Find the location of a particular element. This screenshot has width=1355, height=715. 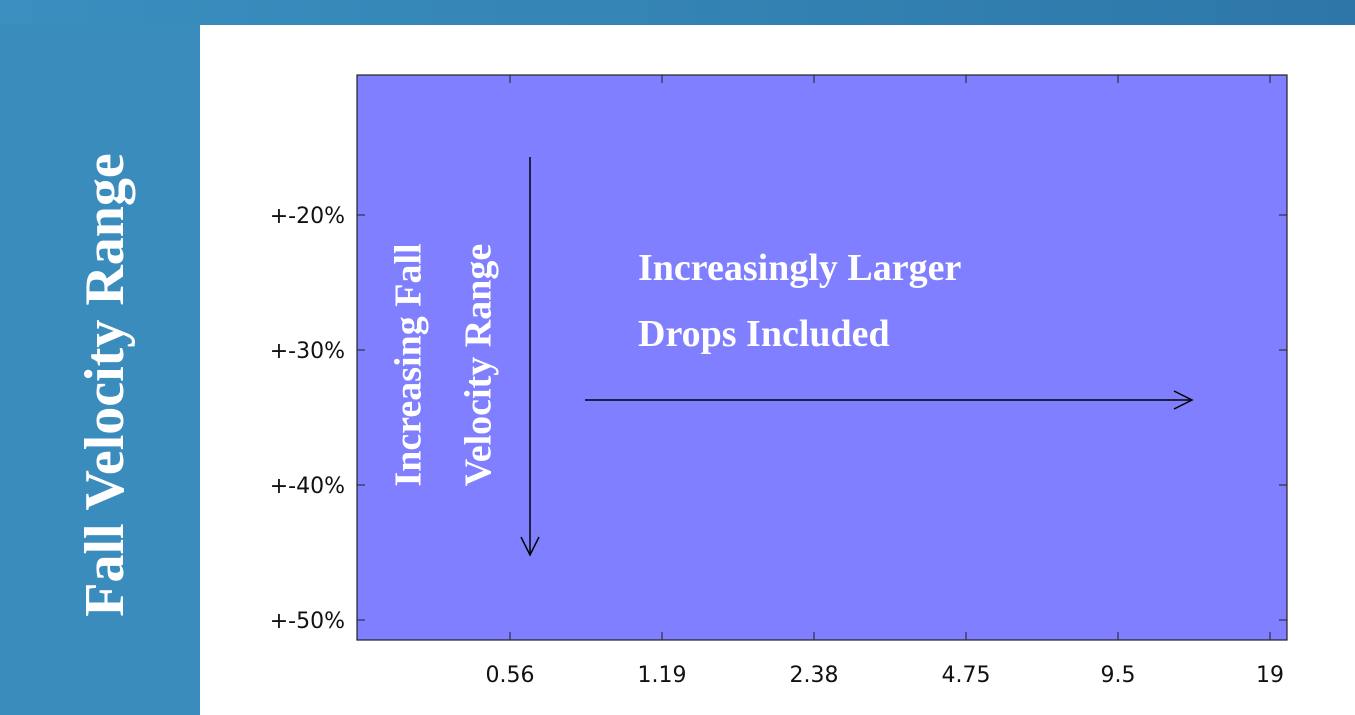

side-title: Fall Velocity Range is located at coordinates (105, 385).